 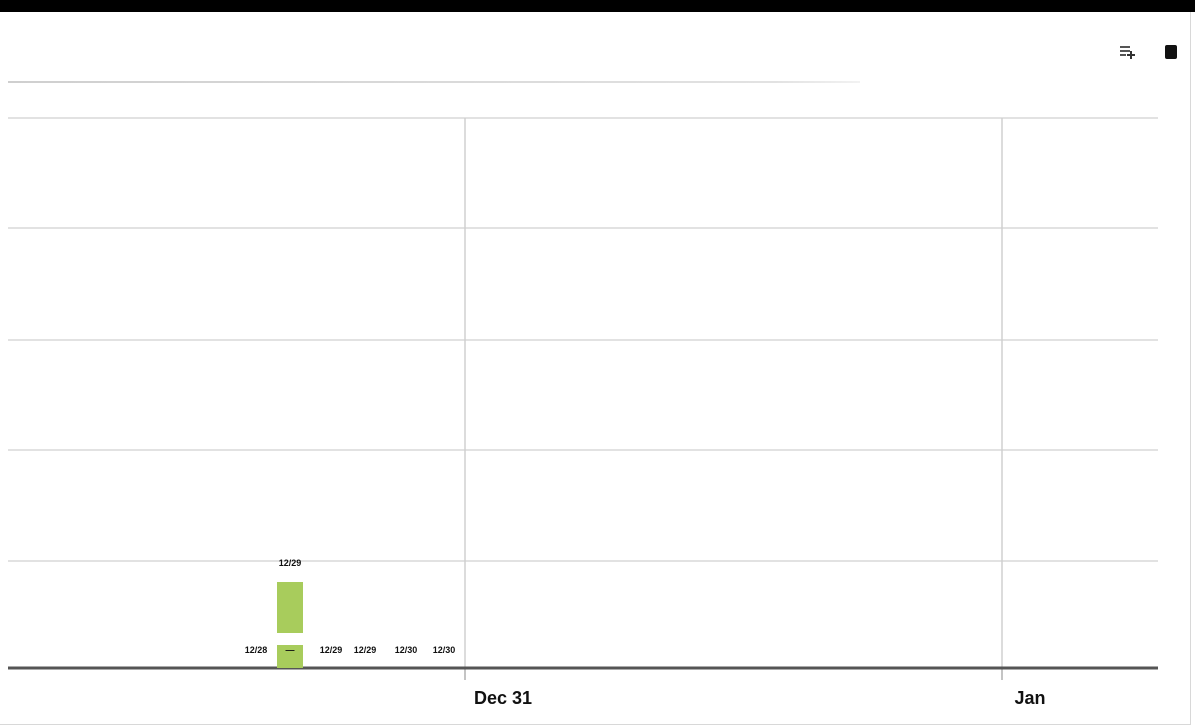 What do you see at coordinates (290, 639) in the screenshot?
I see `bar-label-gap` at bounding box center [290, 639].